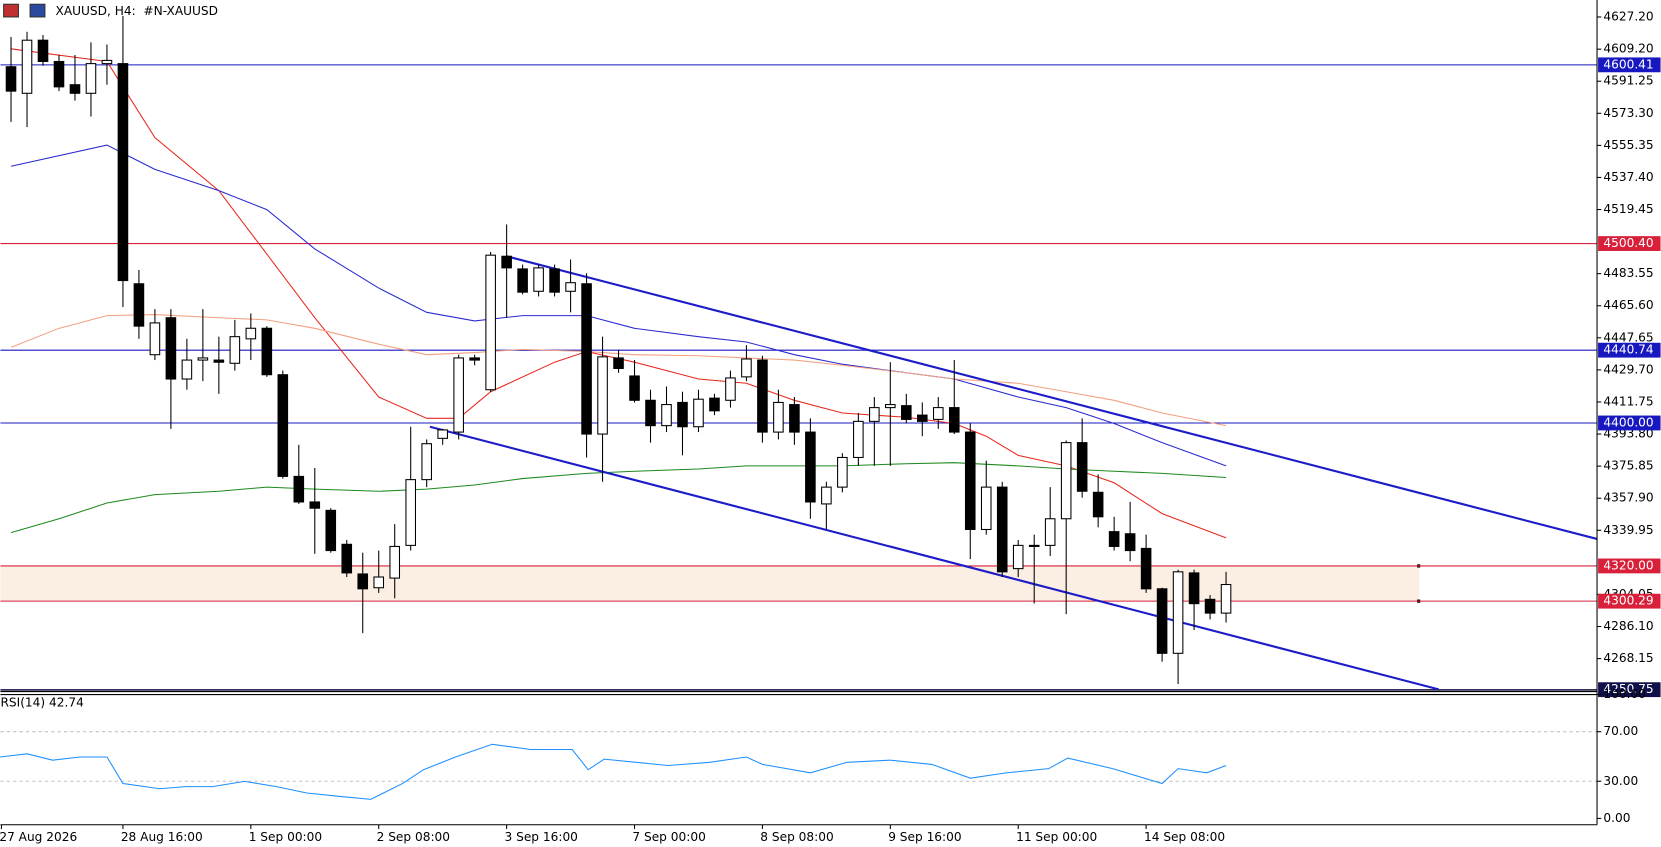 The width and height of the screenshot is (1661, 847). Describe the element at coordinates (1628, 498) in the screenshot. I see `y-tick-label: 4357.90` at that location.